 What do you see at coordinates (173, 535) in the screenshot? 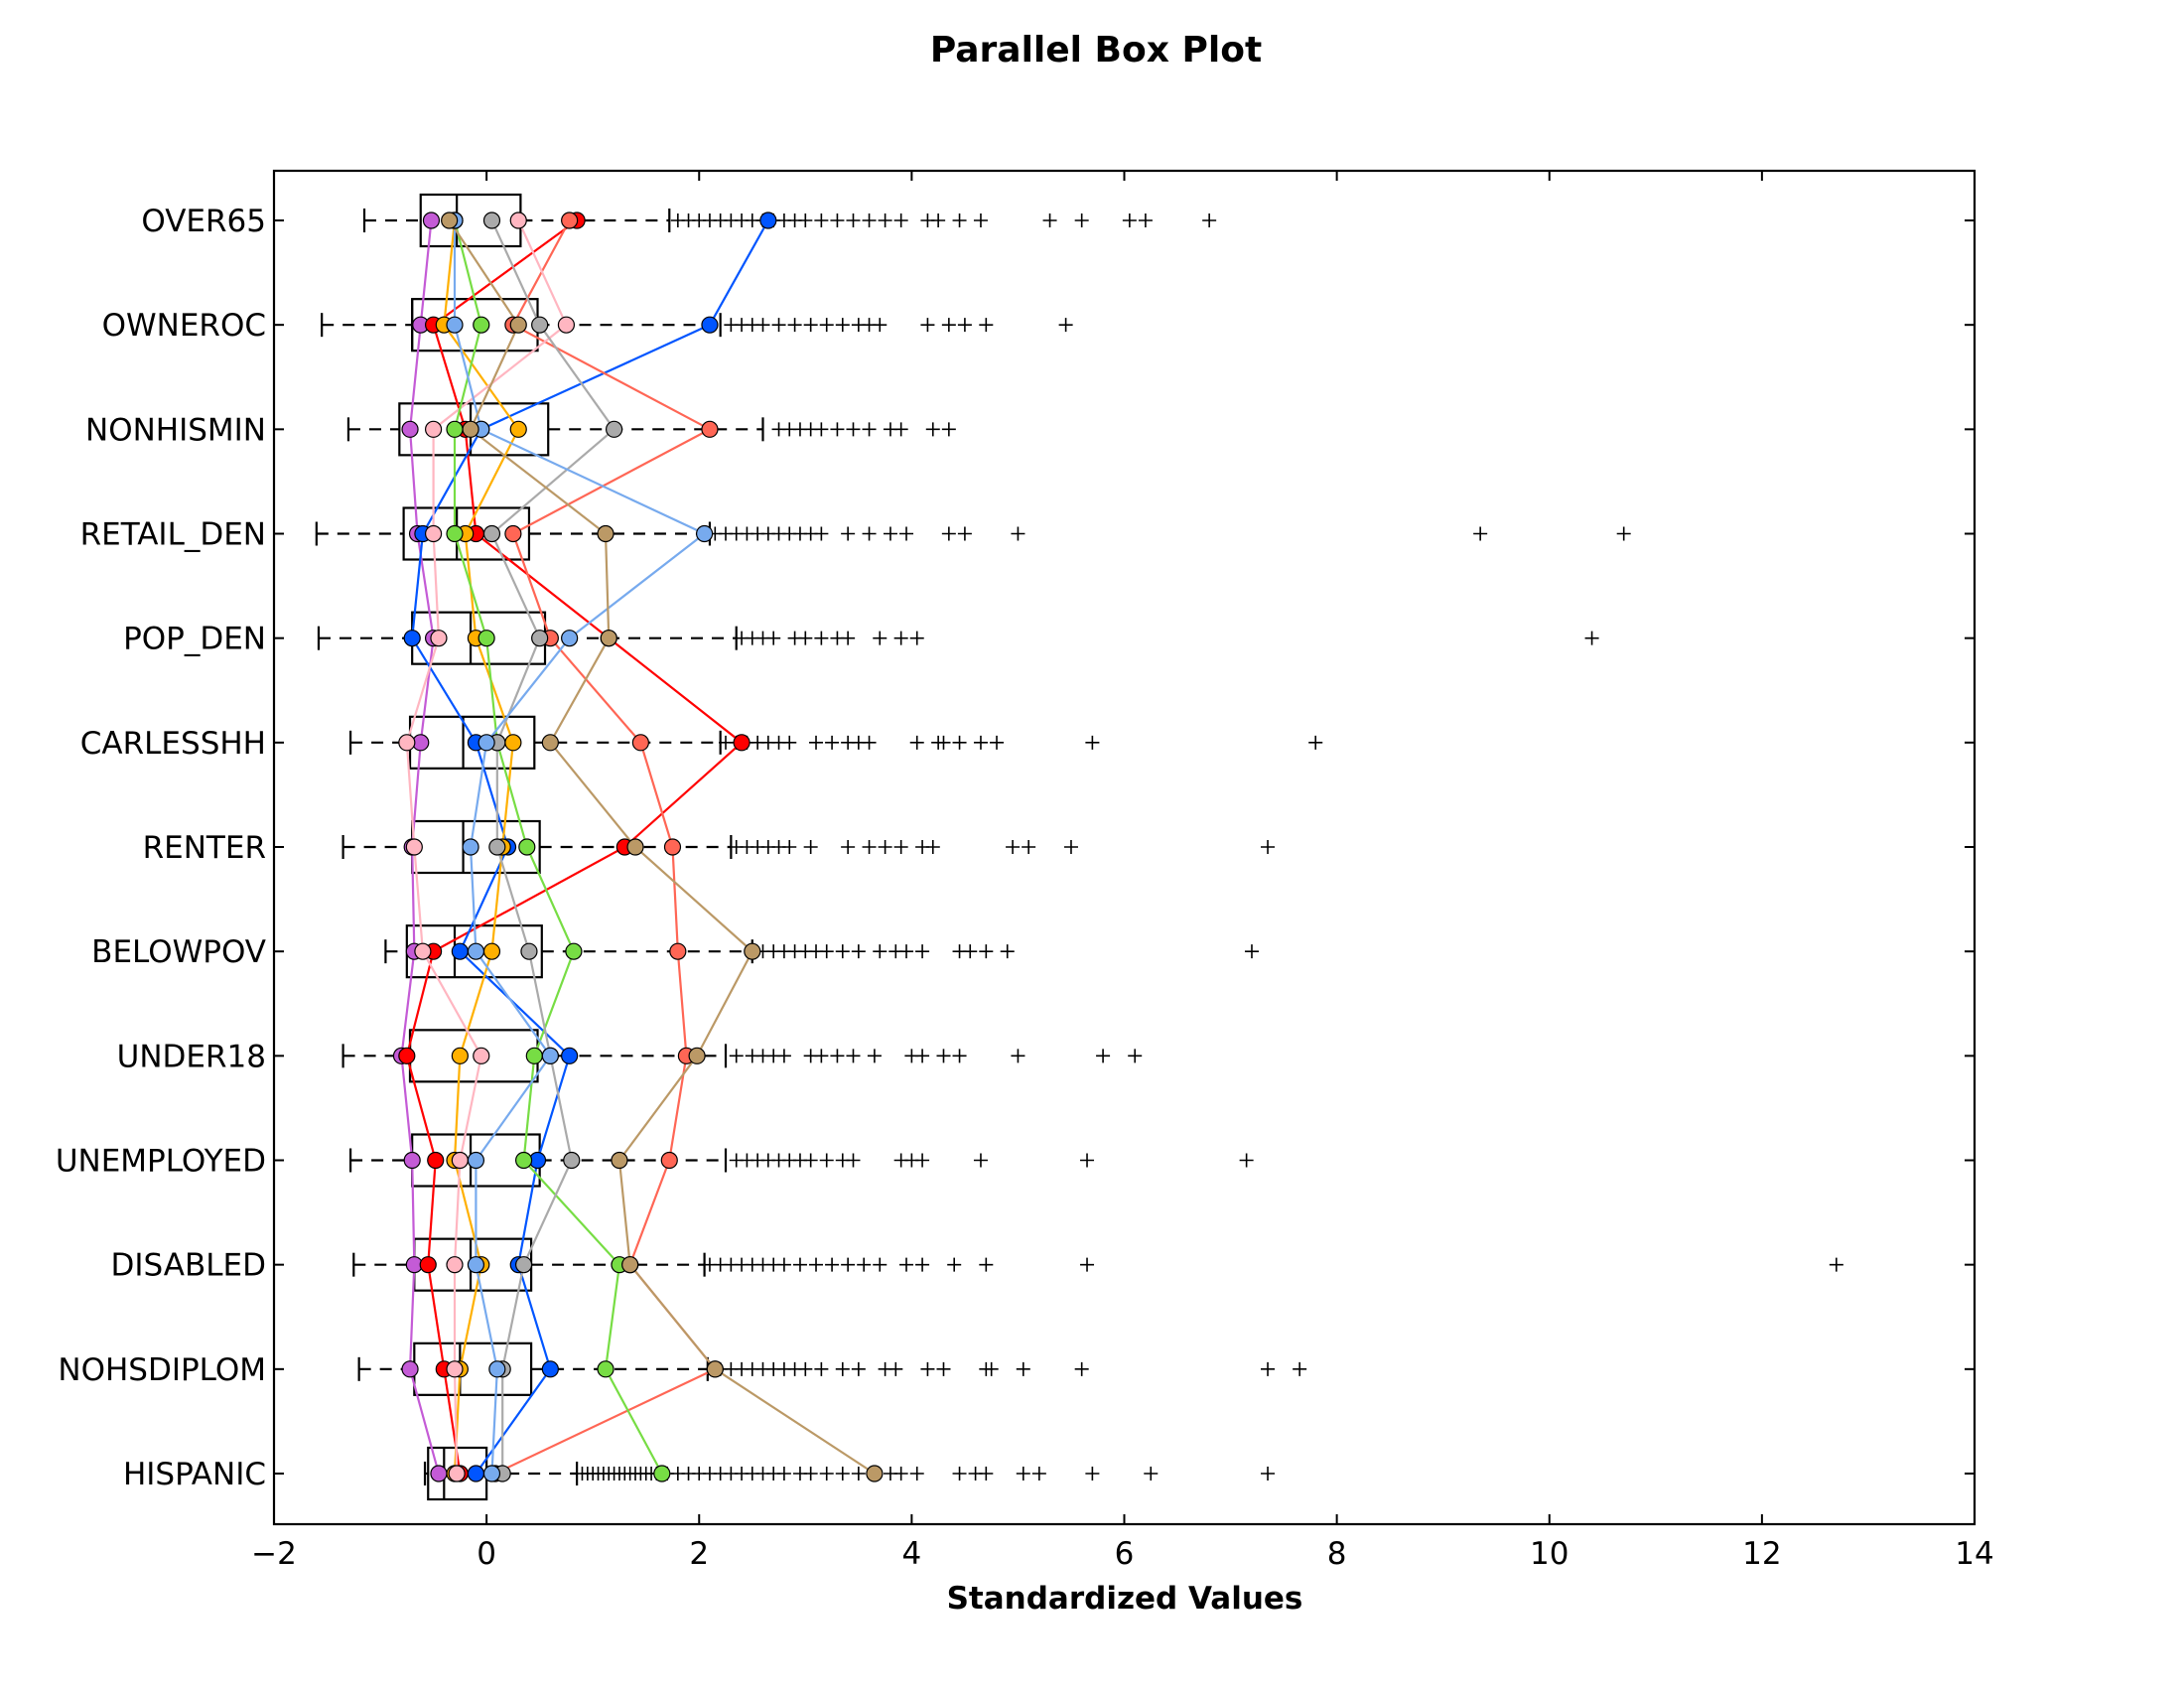
I see `y-tick-label-retail-den: RETAIL_DEN` at bounding box center [173, 535].